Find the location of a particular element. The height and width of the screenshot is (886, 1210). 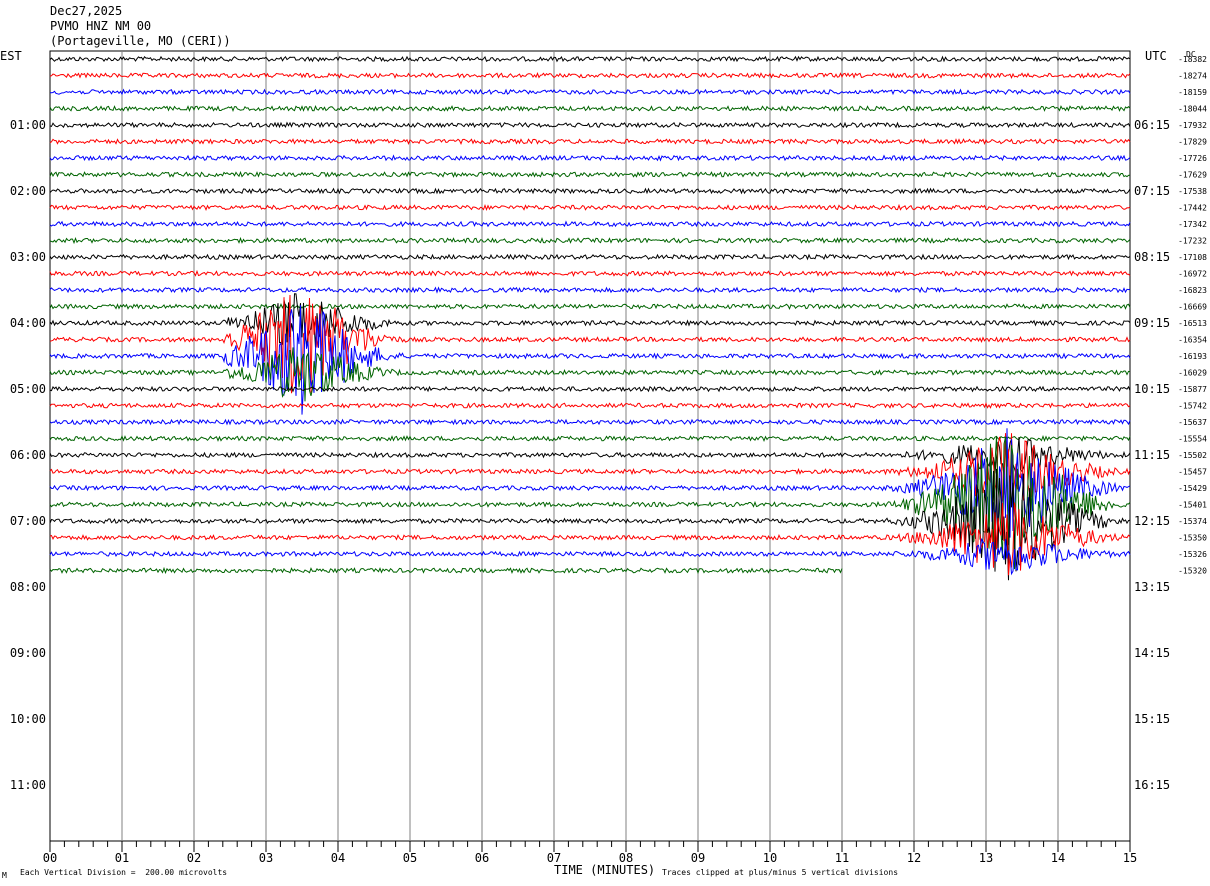

est-hour-label: 03:00 is located at coordinates (28, 257).